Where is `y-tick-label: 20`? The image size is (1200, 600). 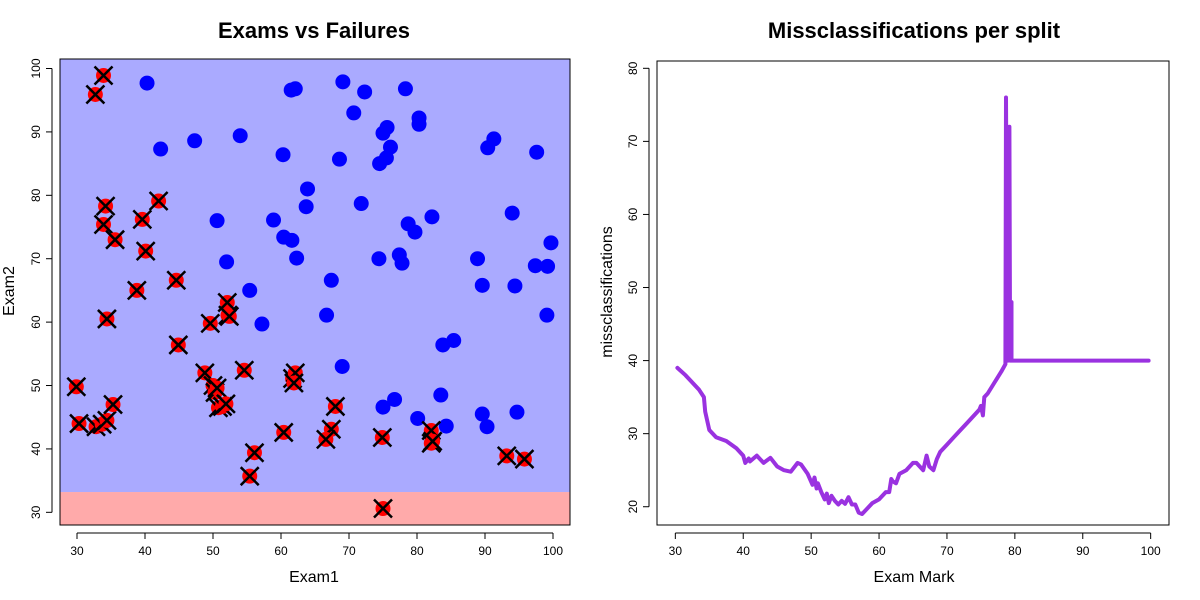 y-tick-label: 20 is located at coordinates (633, 507).